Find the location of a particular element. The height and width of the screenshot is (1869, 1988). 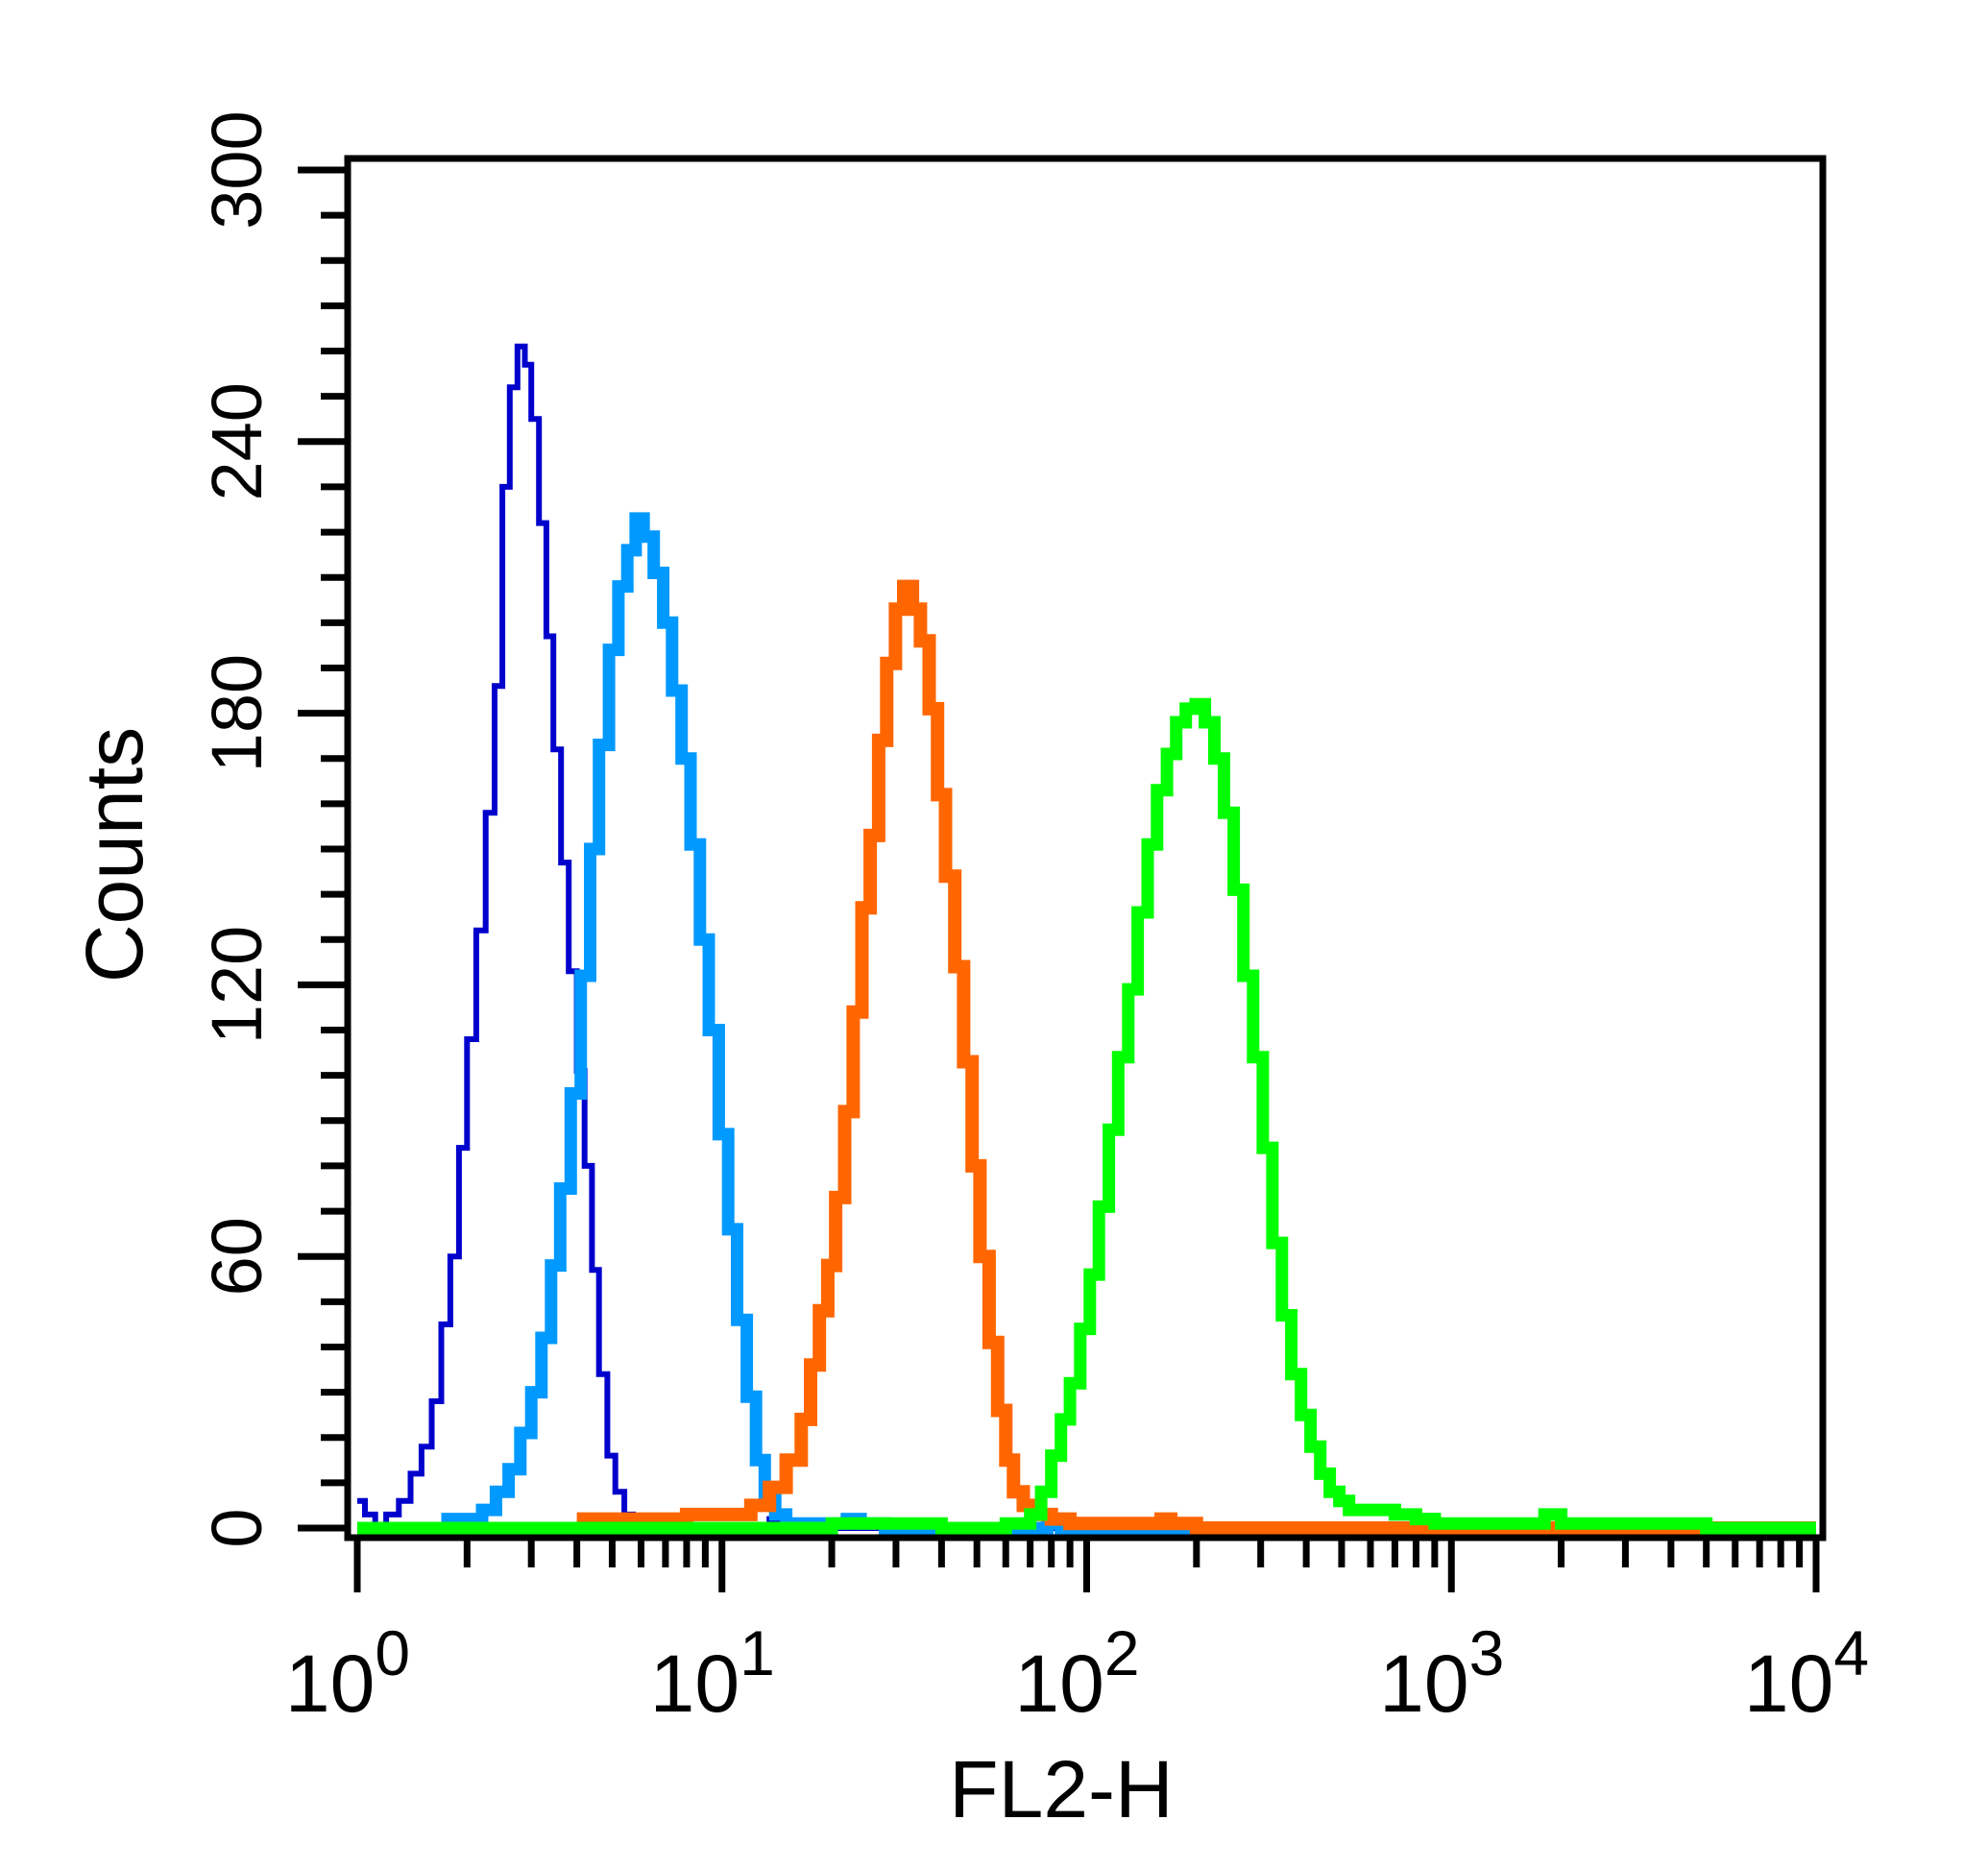

y-tick-label: 0 is located at coordinates (237, 1528).